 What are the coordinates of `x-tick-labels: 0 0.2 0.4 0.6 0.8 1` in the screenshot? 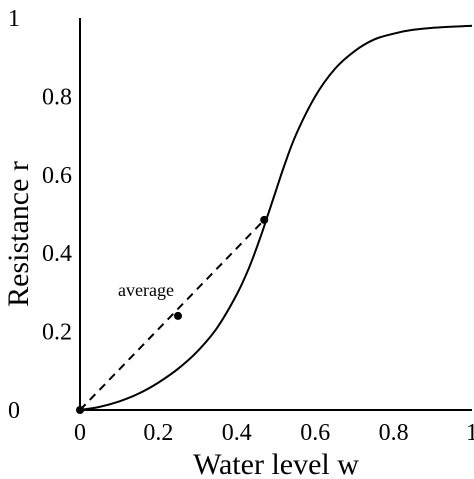 It's located at (274, 433).